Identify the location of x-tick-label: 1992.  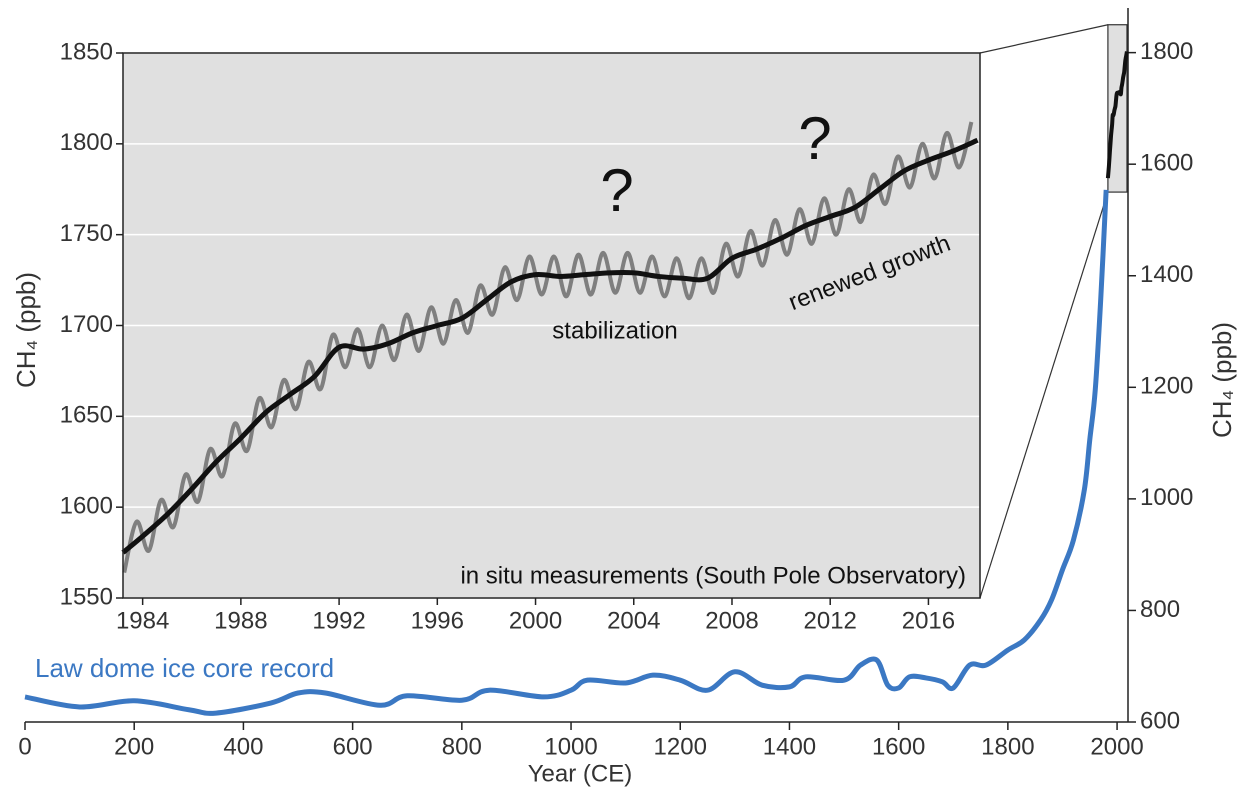
(338, 620).